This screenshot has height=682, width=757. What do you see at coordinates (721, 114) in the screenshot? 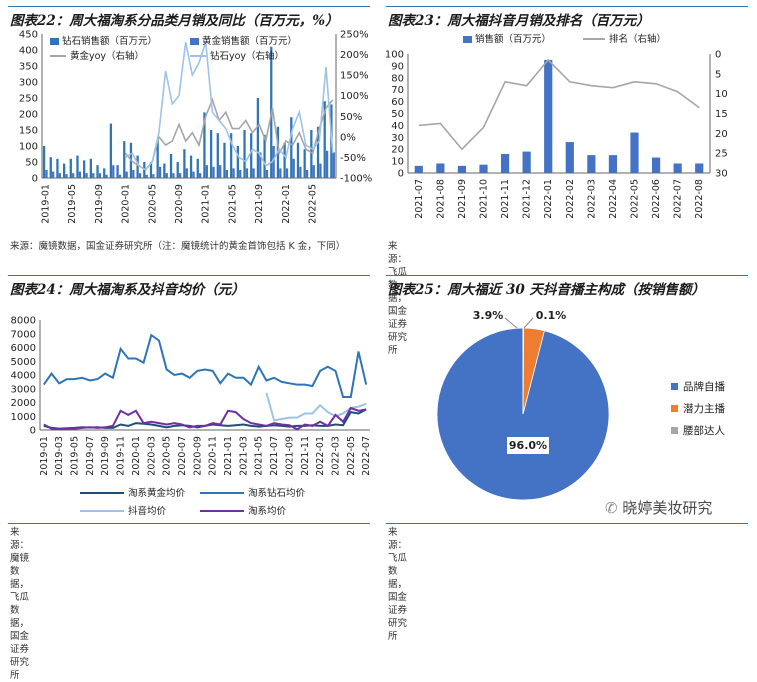
I see `y2-tick-label: 15` at bounding box center [721, 114].